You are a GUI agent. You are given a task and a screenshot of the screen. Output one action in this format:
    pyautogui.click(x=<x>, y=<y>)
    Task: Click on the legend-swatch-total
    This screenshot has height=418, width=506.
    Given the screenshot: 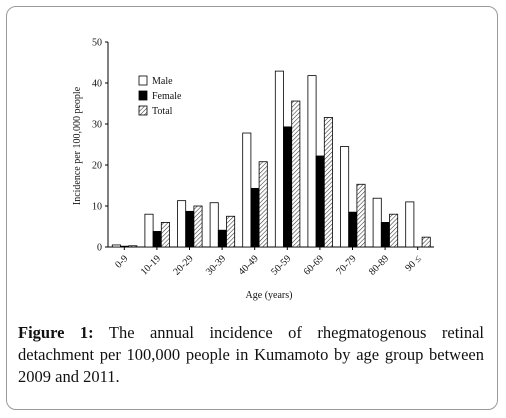 What is the action you would take?
    pyautogui.click(x=143, y=110)
    